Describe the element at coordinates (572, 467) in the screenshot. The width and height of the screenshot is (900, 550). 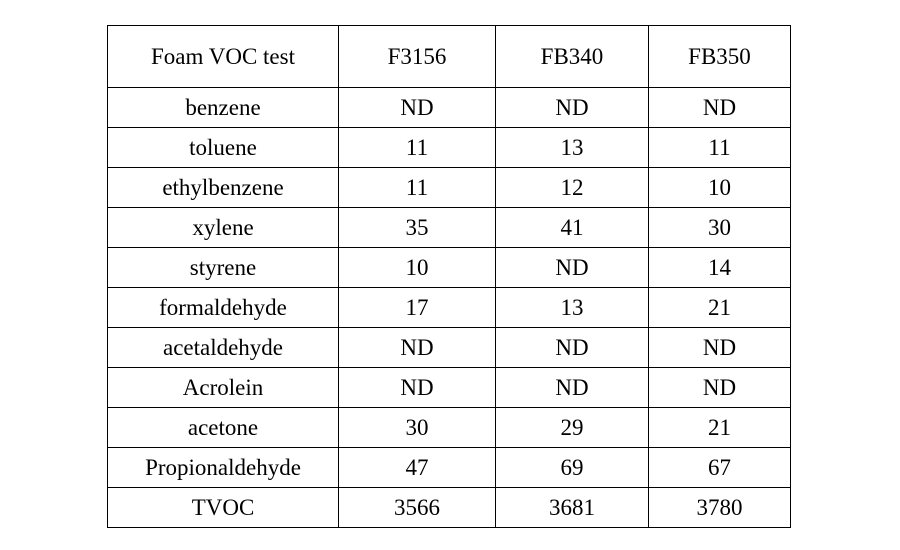
I see `value-cell: 69` at that location.